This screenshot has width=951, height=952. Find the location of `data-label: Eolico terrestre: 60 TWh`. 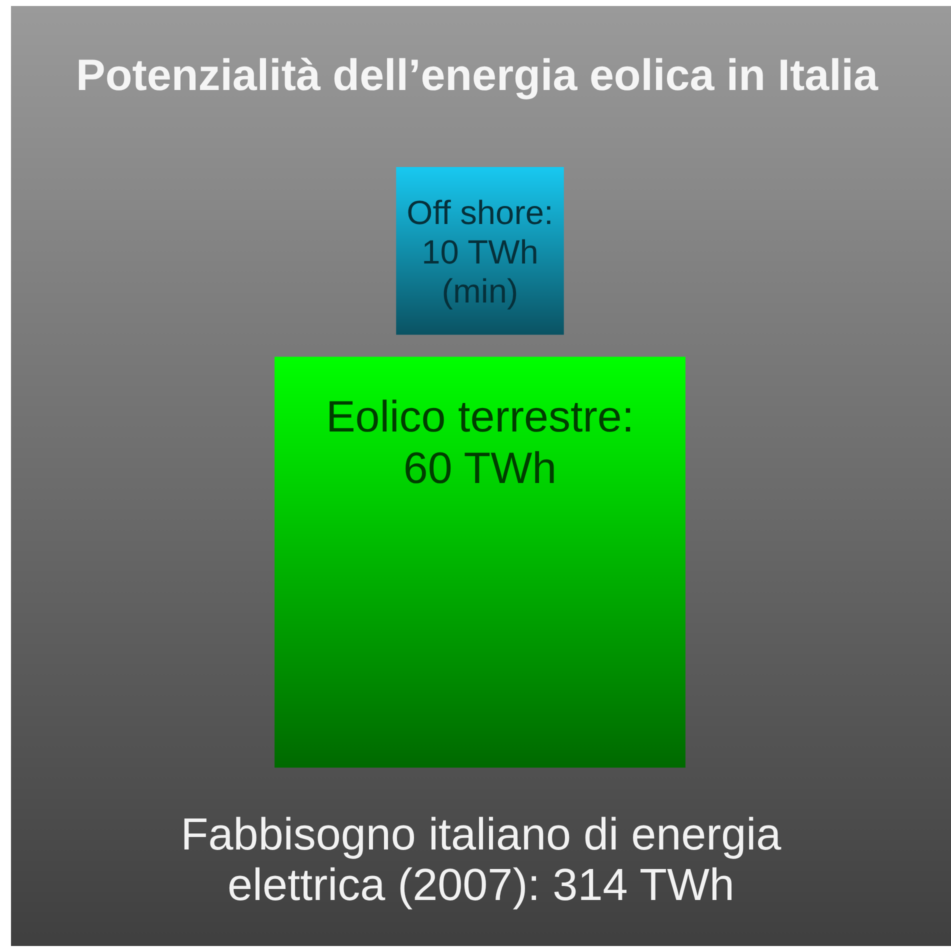

data-label: Eolico terrestre: 60 TWh is located at coordinates (480, 443).